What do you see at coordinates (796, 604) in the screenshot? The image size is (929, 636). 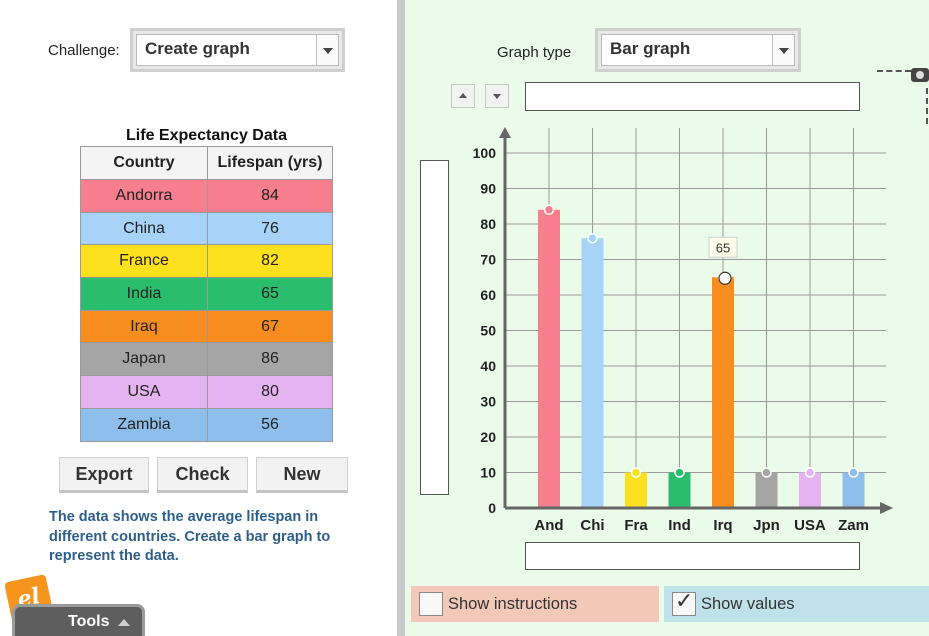 I see `show-values-toggle: ✓ Show values` at bounding box center [796, 604].